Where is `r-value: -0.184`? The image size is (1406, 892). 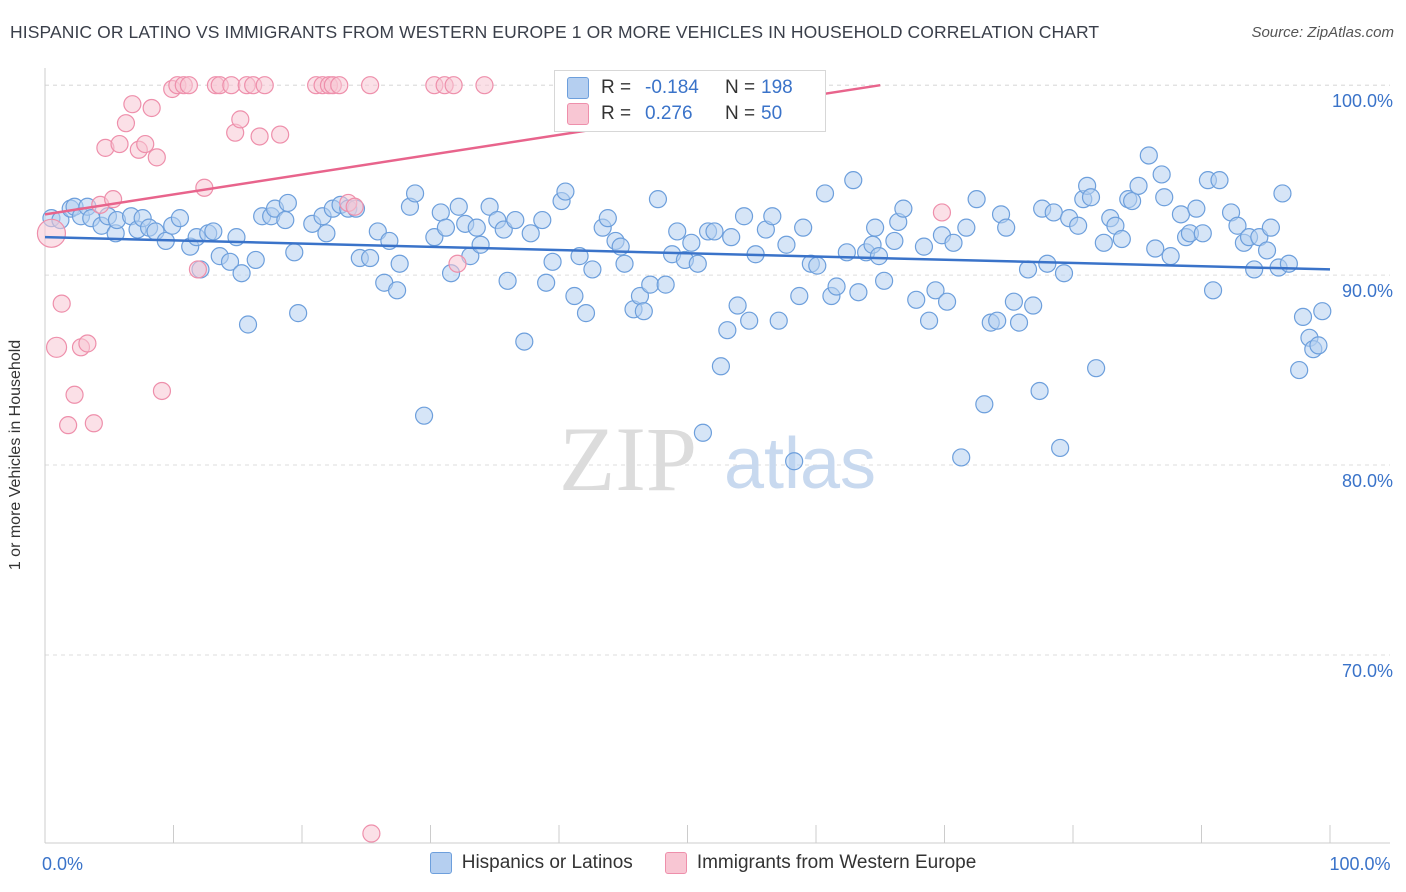 r-value: -0.184 is located at coordinates (672, 87).